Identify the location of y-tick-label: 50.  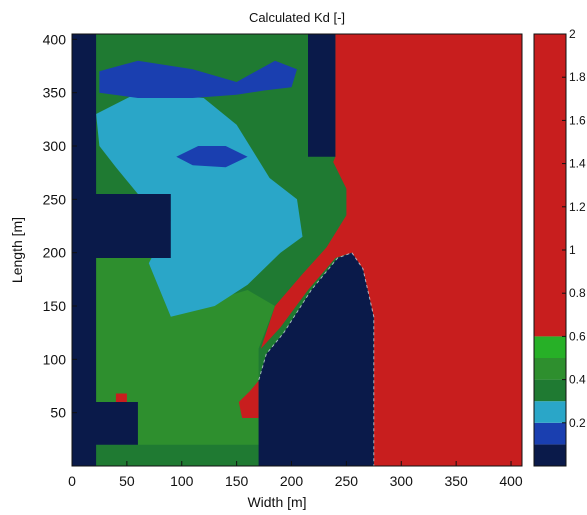
(58, 413).